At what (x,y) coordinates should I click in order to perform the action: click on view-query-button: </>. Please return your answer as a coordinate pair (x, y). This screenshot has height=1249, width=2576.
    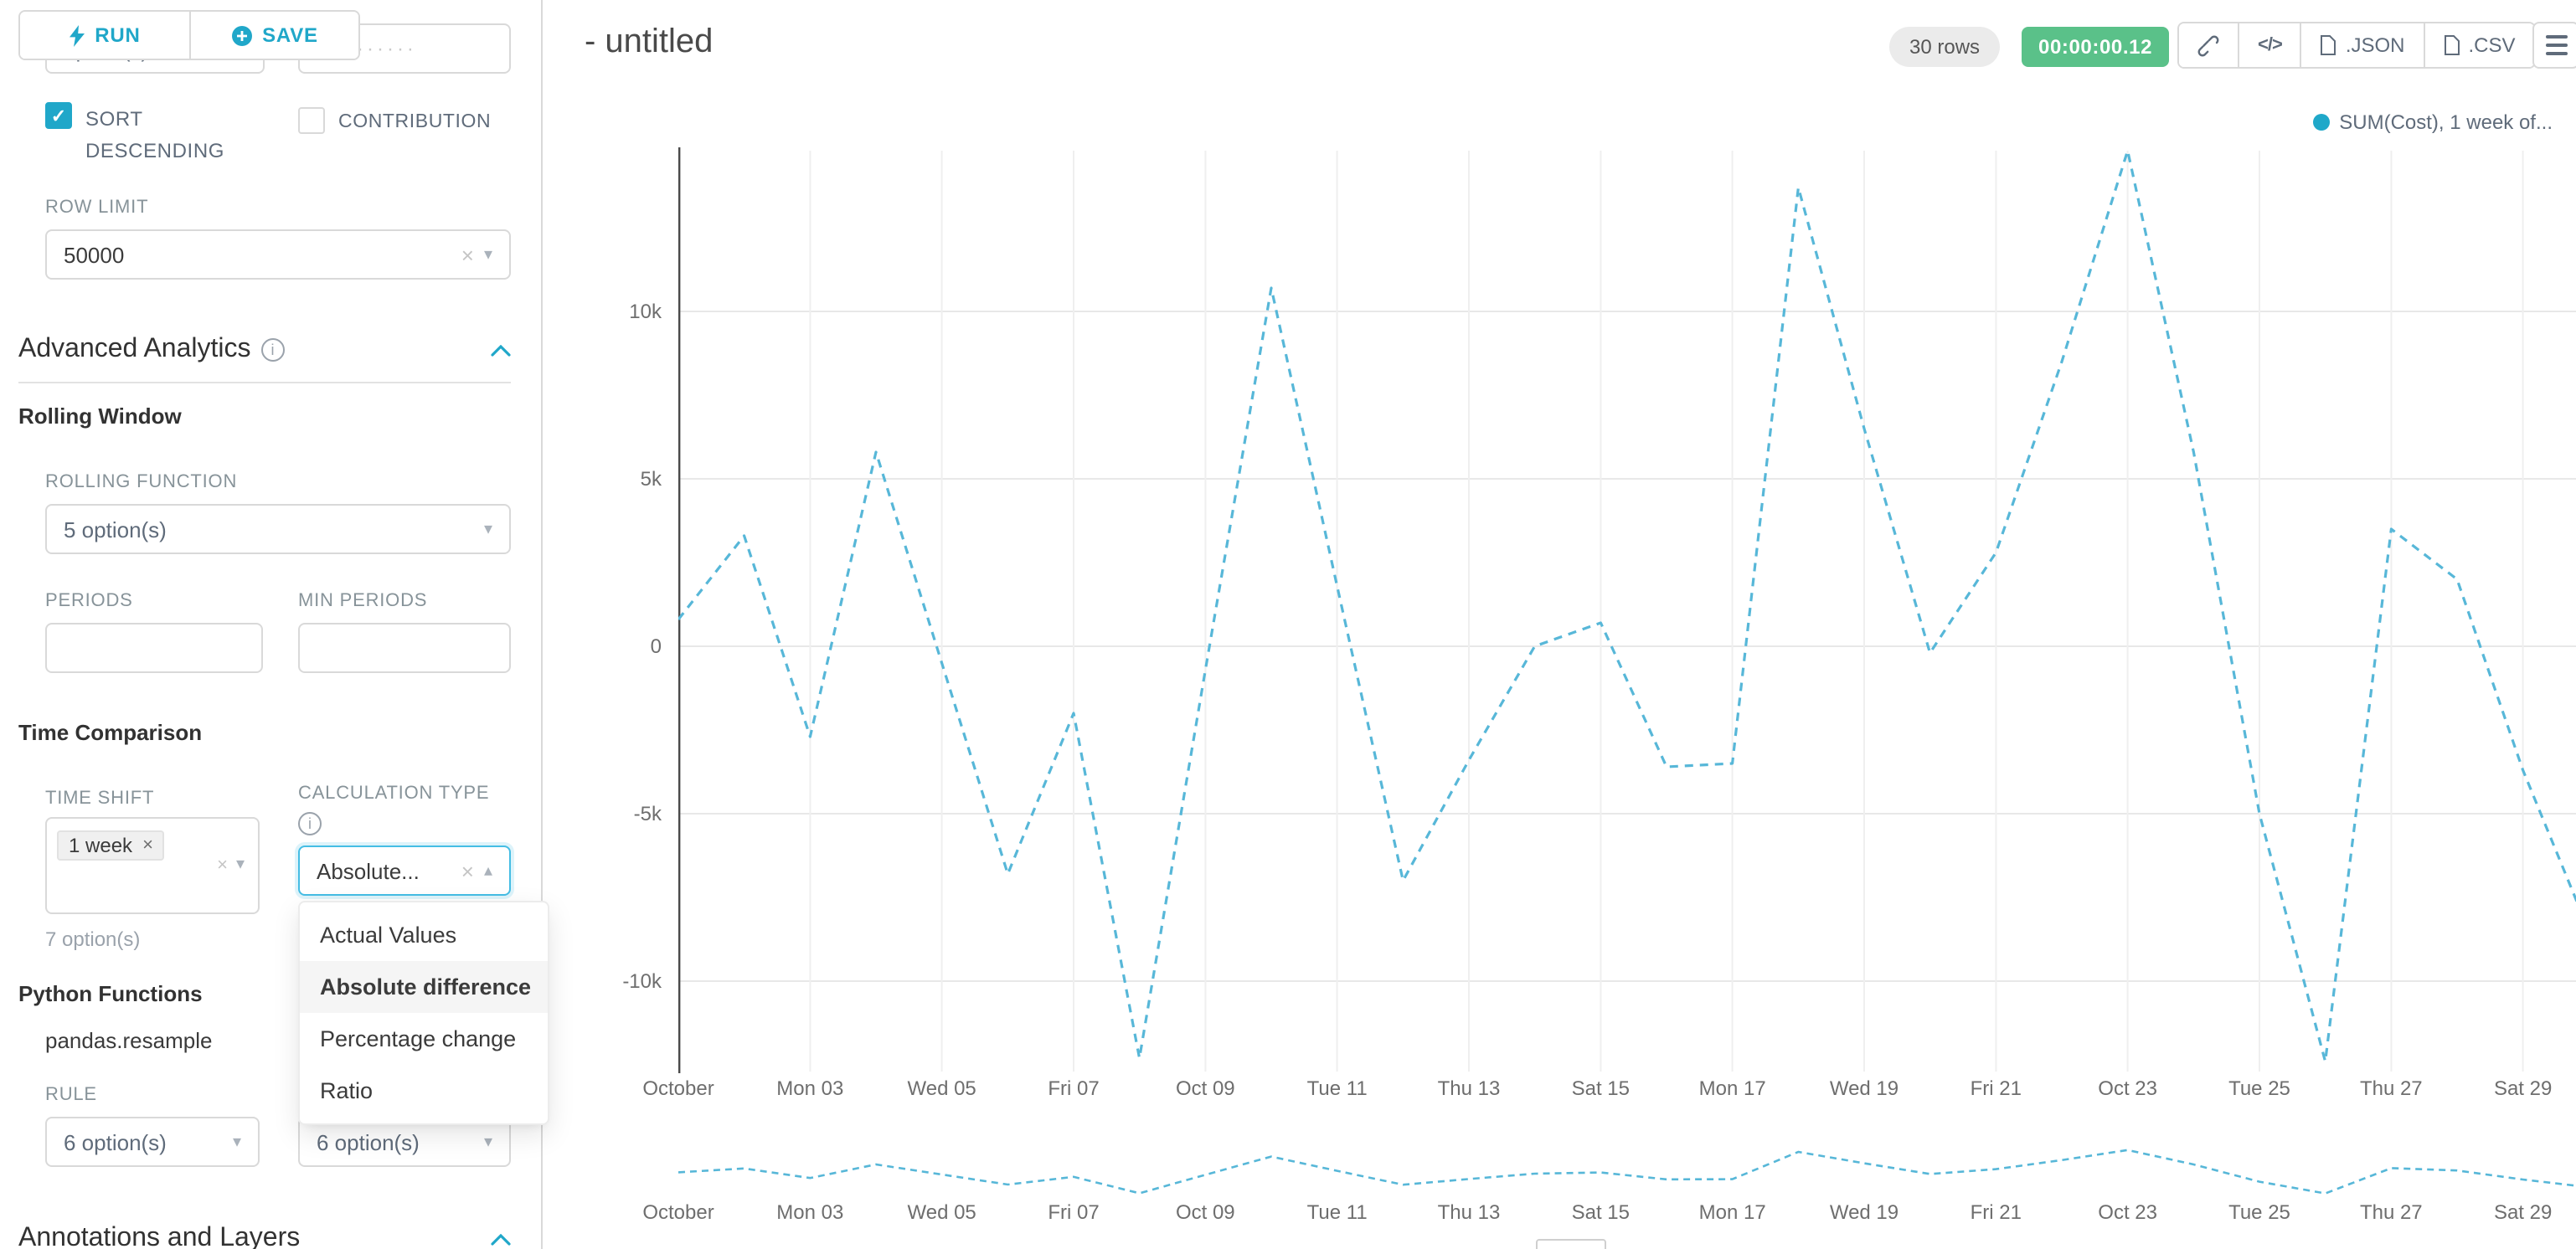
    Looking at the image, I should click on (2269, 45).